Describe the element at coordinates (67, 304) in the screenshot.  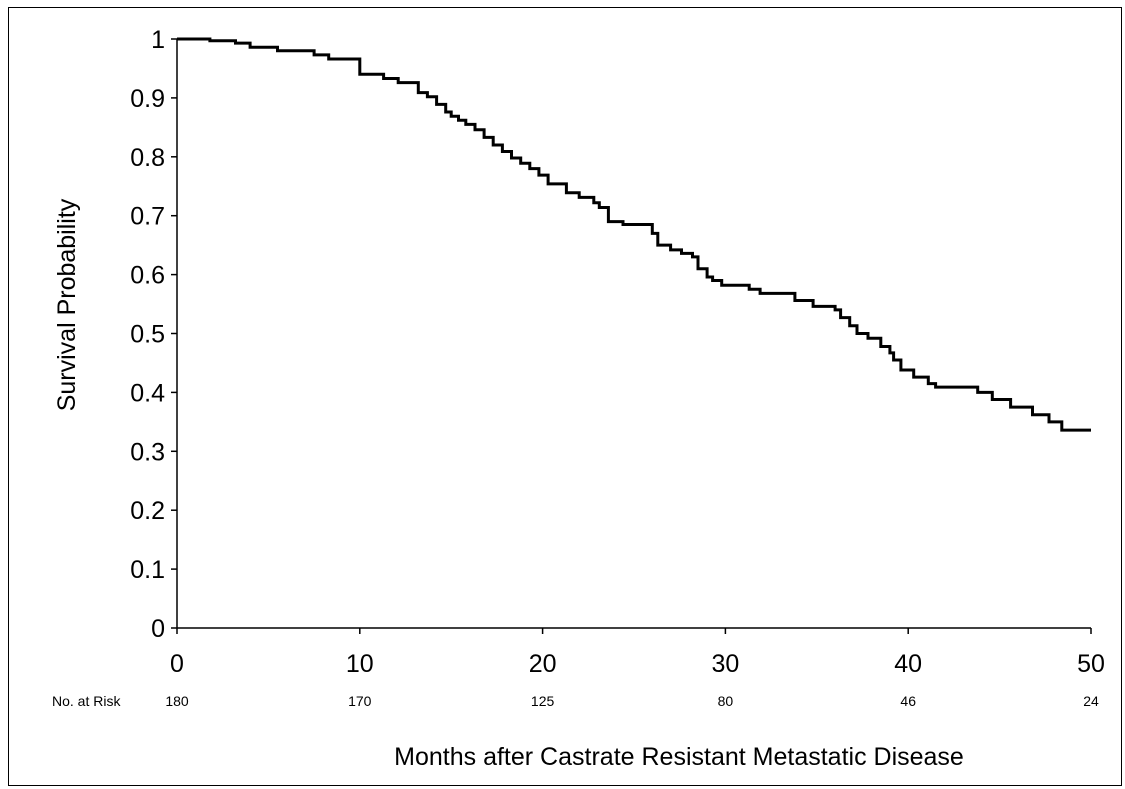
I see `y-axis-title: Survival Probability` at that location.